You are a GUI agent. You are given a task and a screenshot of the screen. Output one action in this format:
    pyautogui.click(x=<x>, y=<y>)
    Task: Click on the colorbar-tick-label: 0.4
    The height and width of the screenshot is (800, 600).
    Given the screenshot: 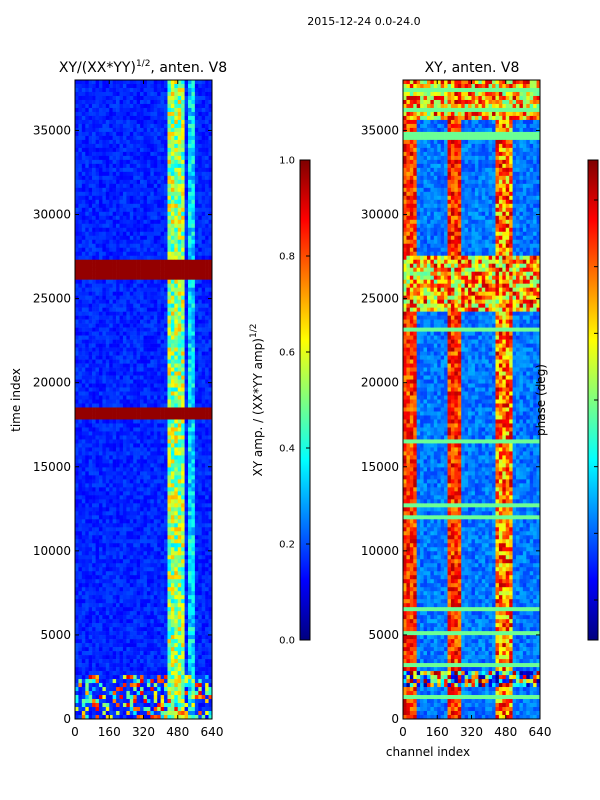 What is the action you would take?
    pyautogui.click(x=287, y=449)
    